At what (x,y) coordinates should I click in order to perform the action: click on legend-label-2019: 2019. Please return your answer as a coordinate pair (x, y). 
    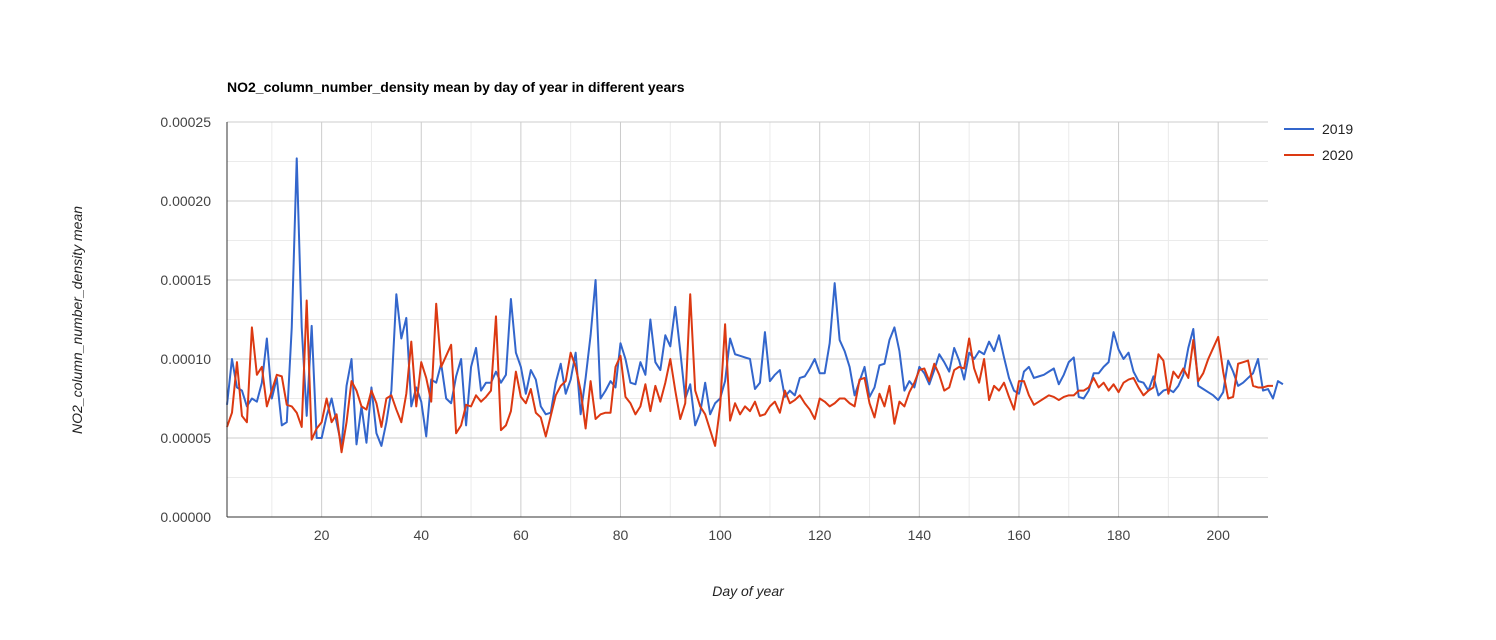
    Looking at the image, I should click on (1337, 129).